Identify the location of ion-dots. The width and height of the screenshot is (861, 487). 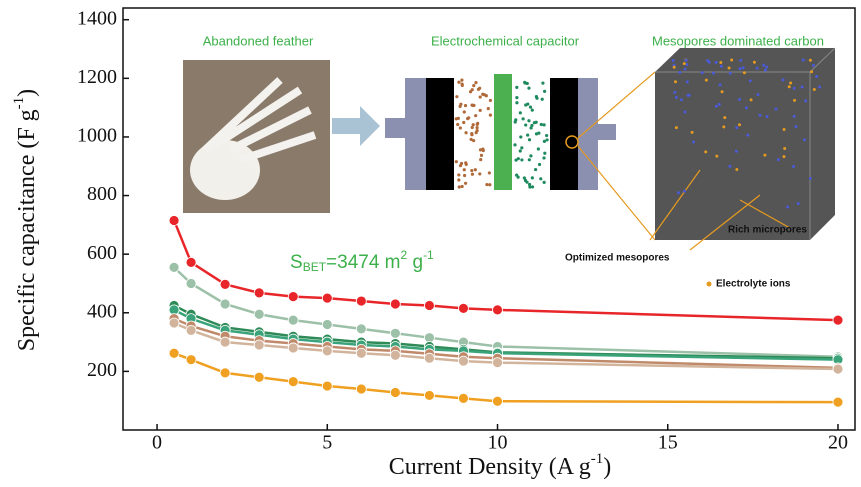
(638, 133).